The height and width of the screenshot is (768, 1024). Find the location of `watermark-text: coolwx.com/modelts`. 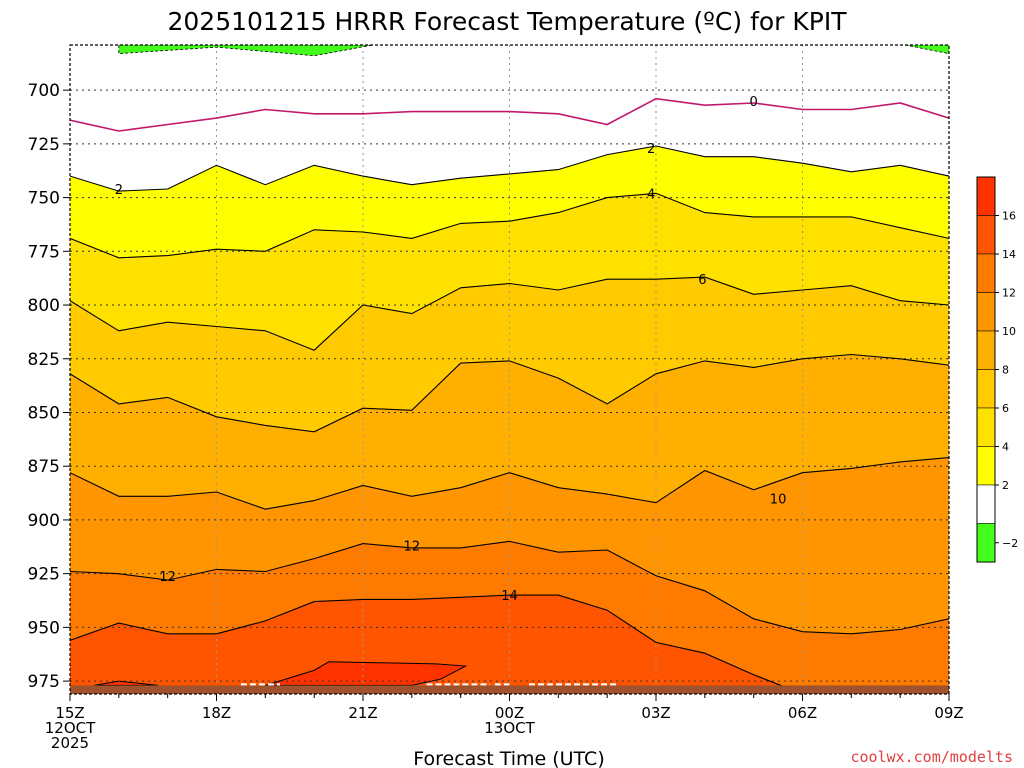

watermark-text: coolwx.com/modelts is located at coordinates (931, 757).